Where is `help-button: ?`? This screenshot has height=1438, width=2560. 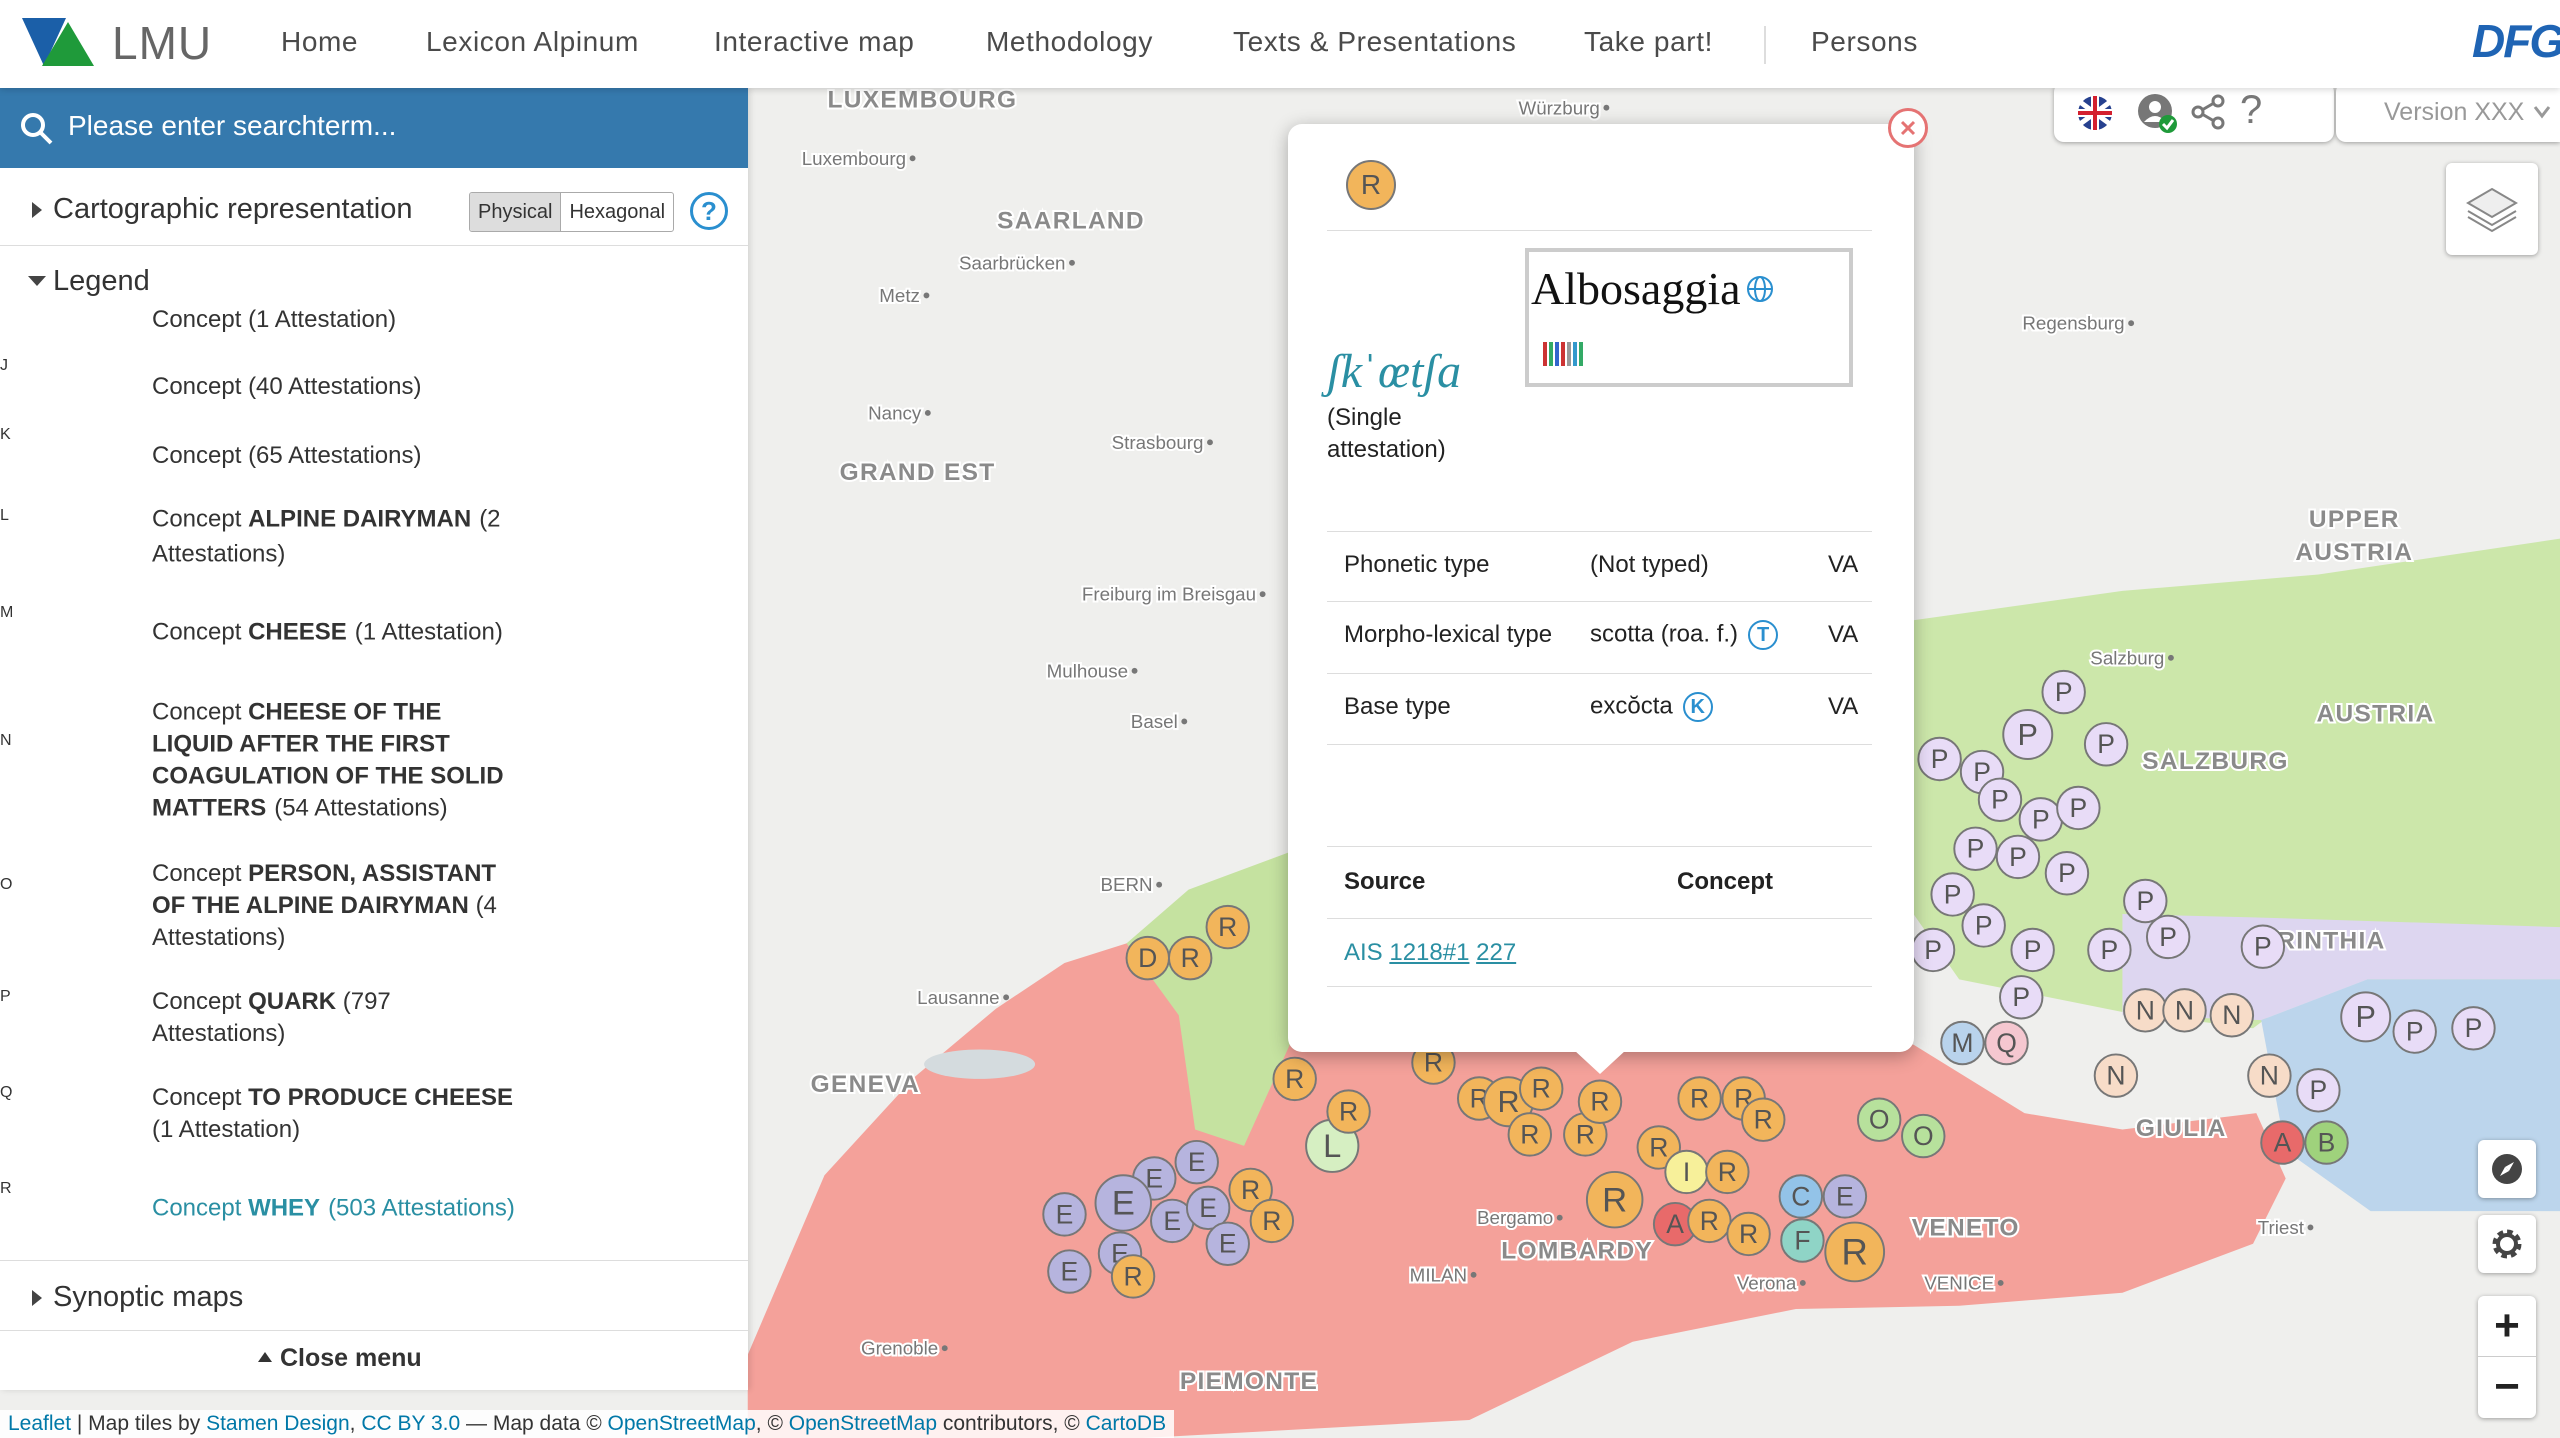 help-button: ? is located at coordinates (709, 211).